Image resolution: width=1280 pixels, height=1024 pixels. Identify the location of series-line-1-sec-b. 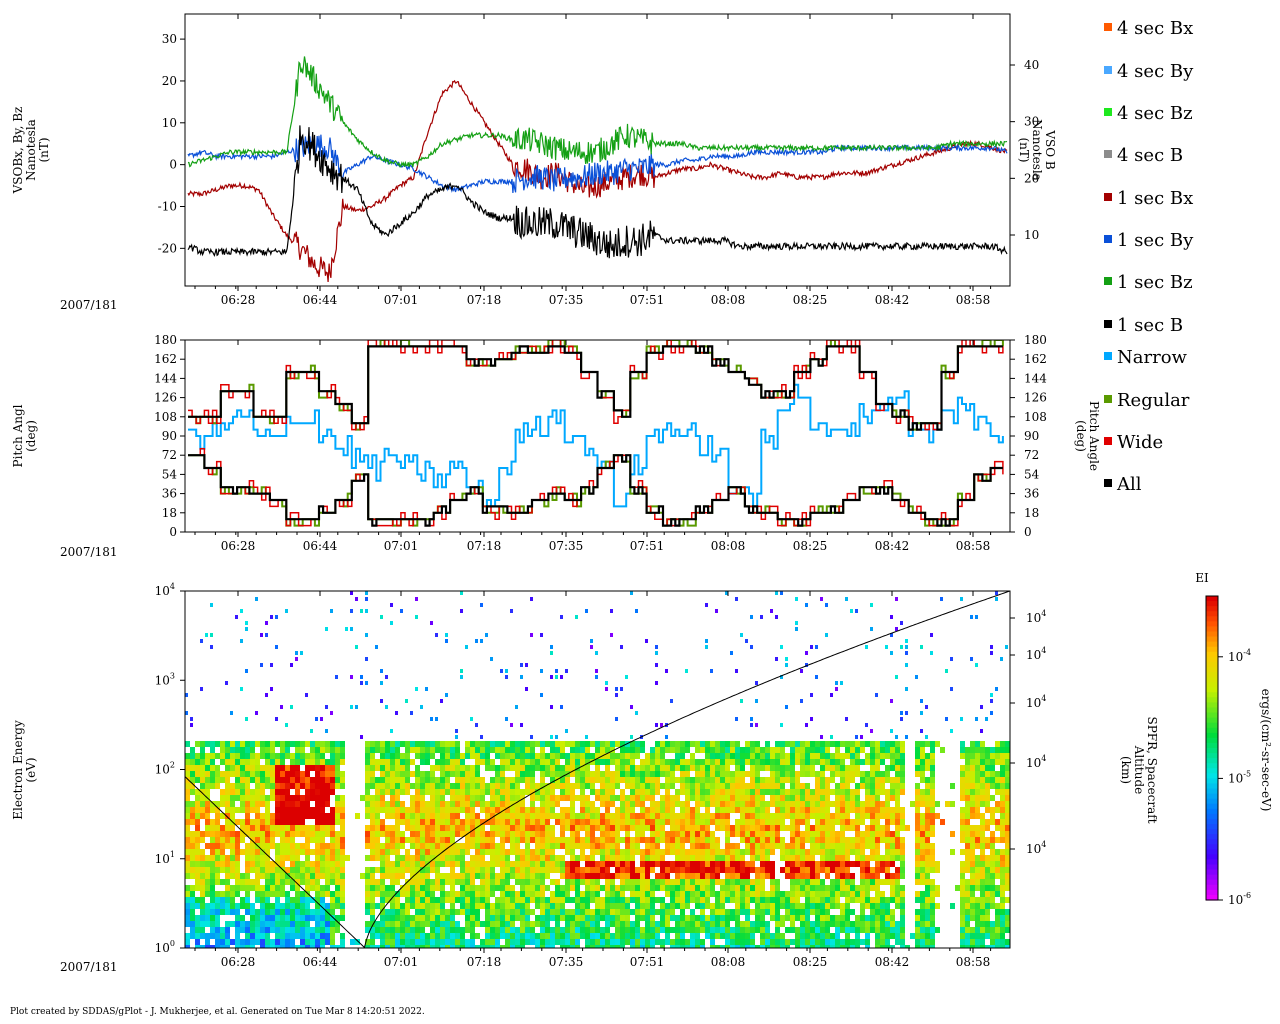
(597, 192).